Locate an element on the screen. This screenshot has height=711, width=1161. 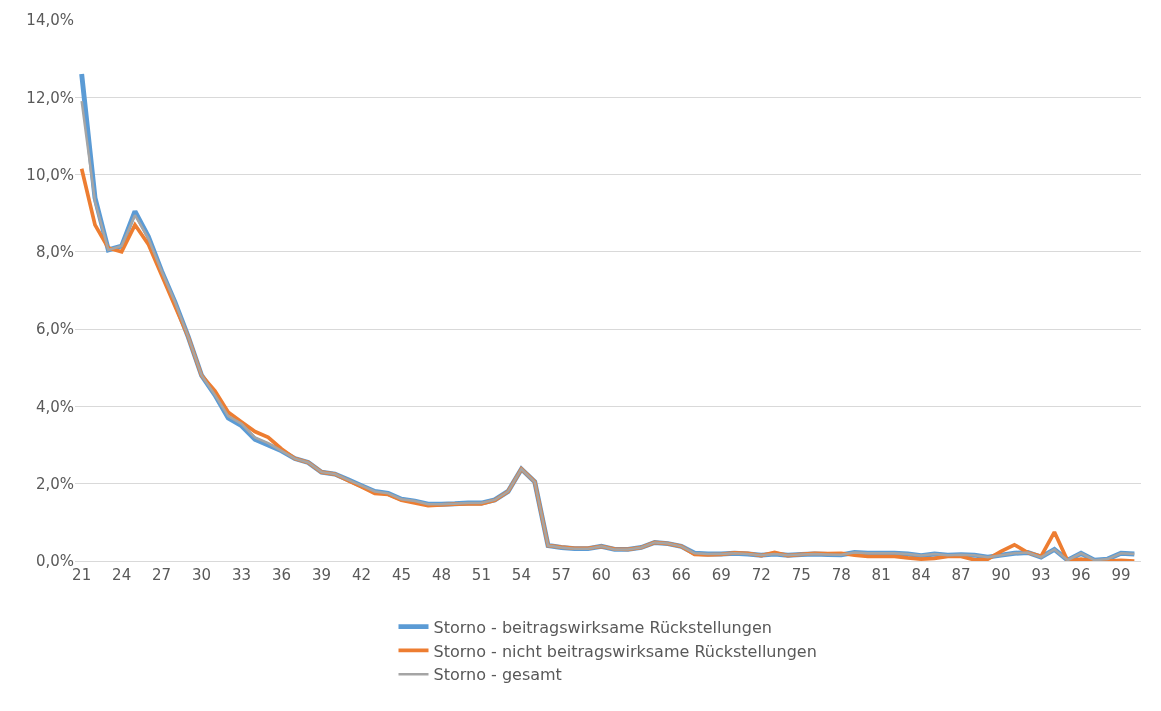
x-tick-label: 33 is located at coordinates (242, 575).